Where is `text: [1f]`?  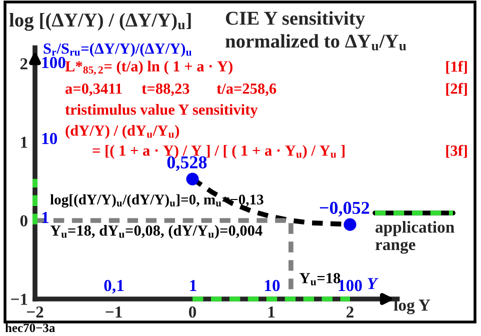
text: [1f] is located at coordinates (456, 67).